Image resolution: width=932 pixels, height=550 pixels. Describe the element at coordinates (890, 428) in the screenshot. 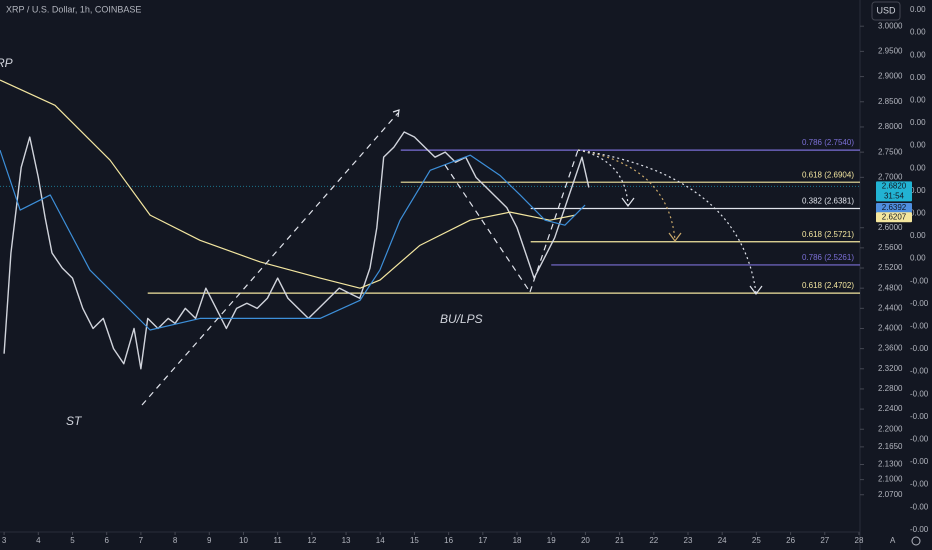

I see `y-tick-label: 2.2000` at that location.